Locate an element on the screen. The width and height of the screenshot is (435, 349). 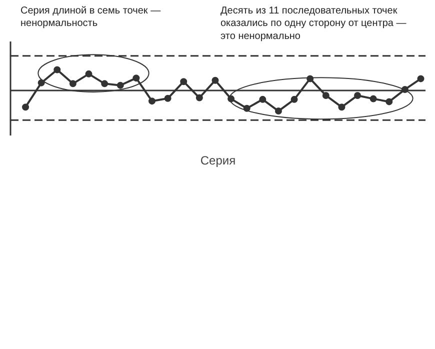
text: Десять из 11 последовательных точек оказались по одну сторону от центра — это ненормально is located at coordinates (313, 24).